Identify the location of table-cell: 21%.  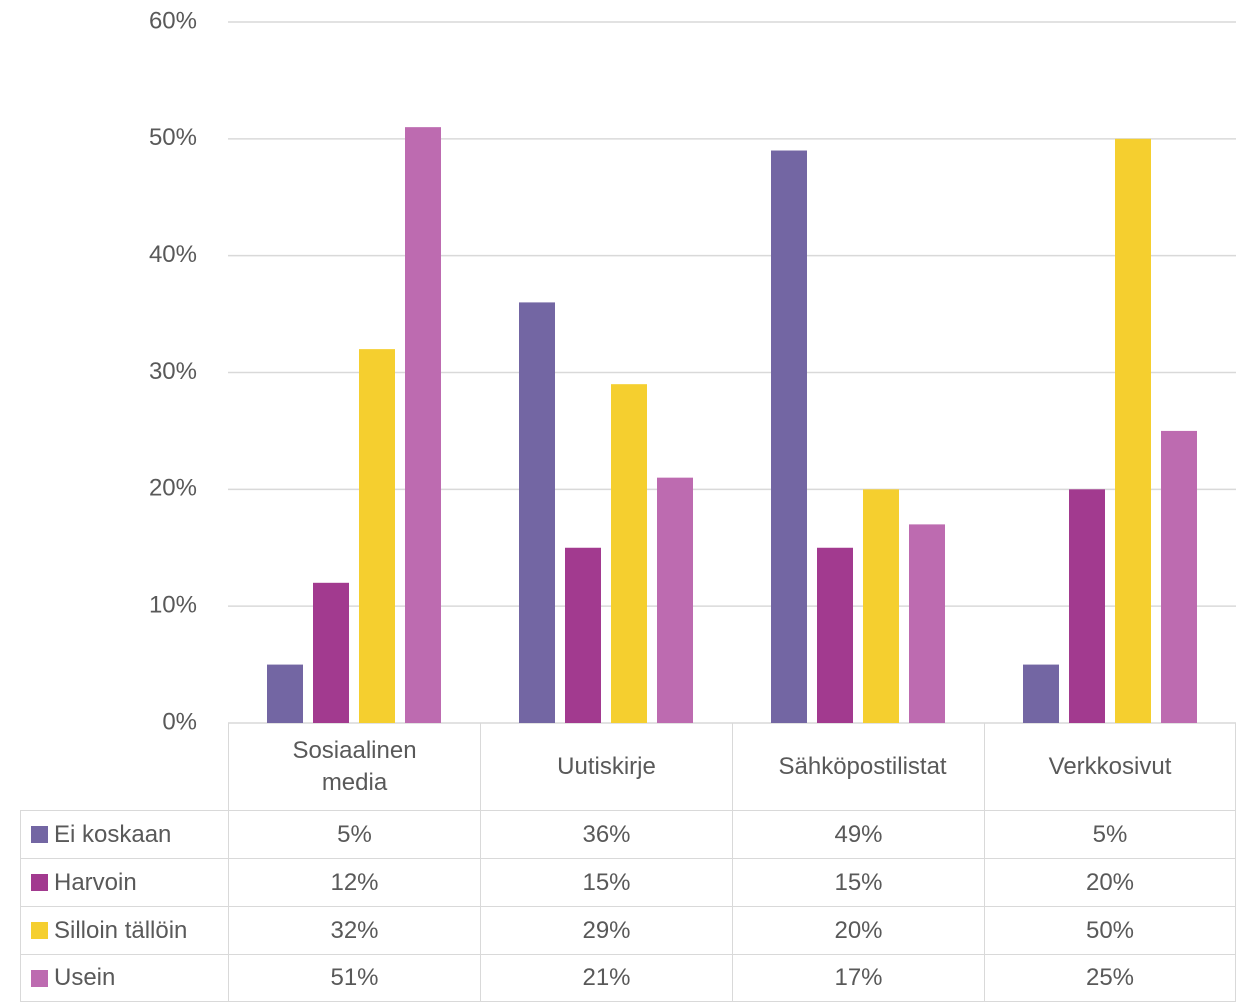
(606, 978).